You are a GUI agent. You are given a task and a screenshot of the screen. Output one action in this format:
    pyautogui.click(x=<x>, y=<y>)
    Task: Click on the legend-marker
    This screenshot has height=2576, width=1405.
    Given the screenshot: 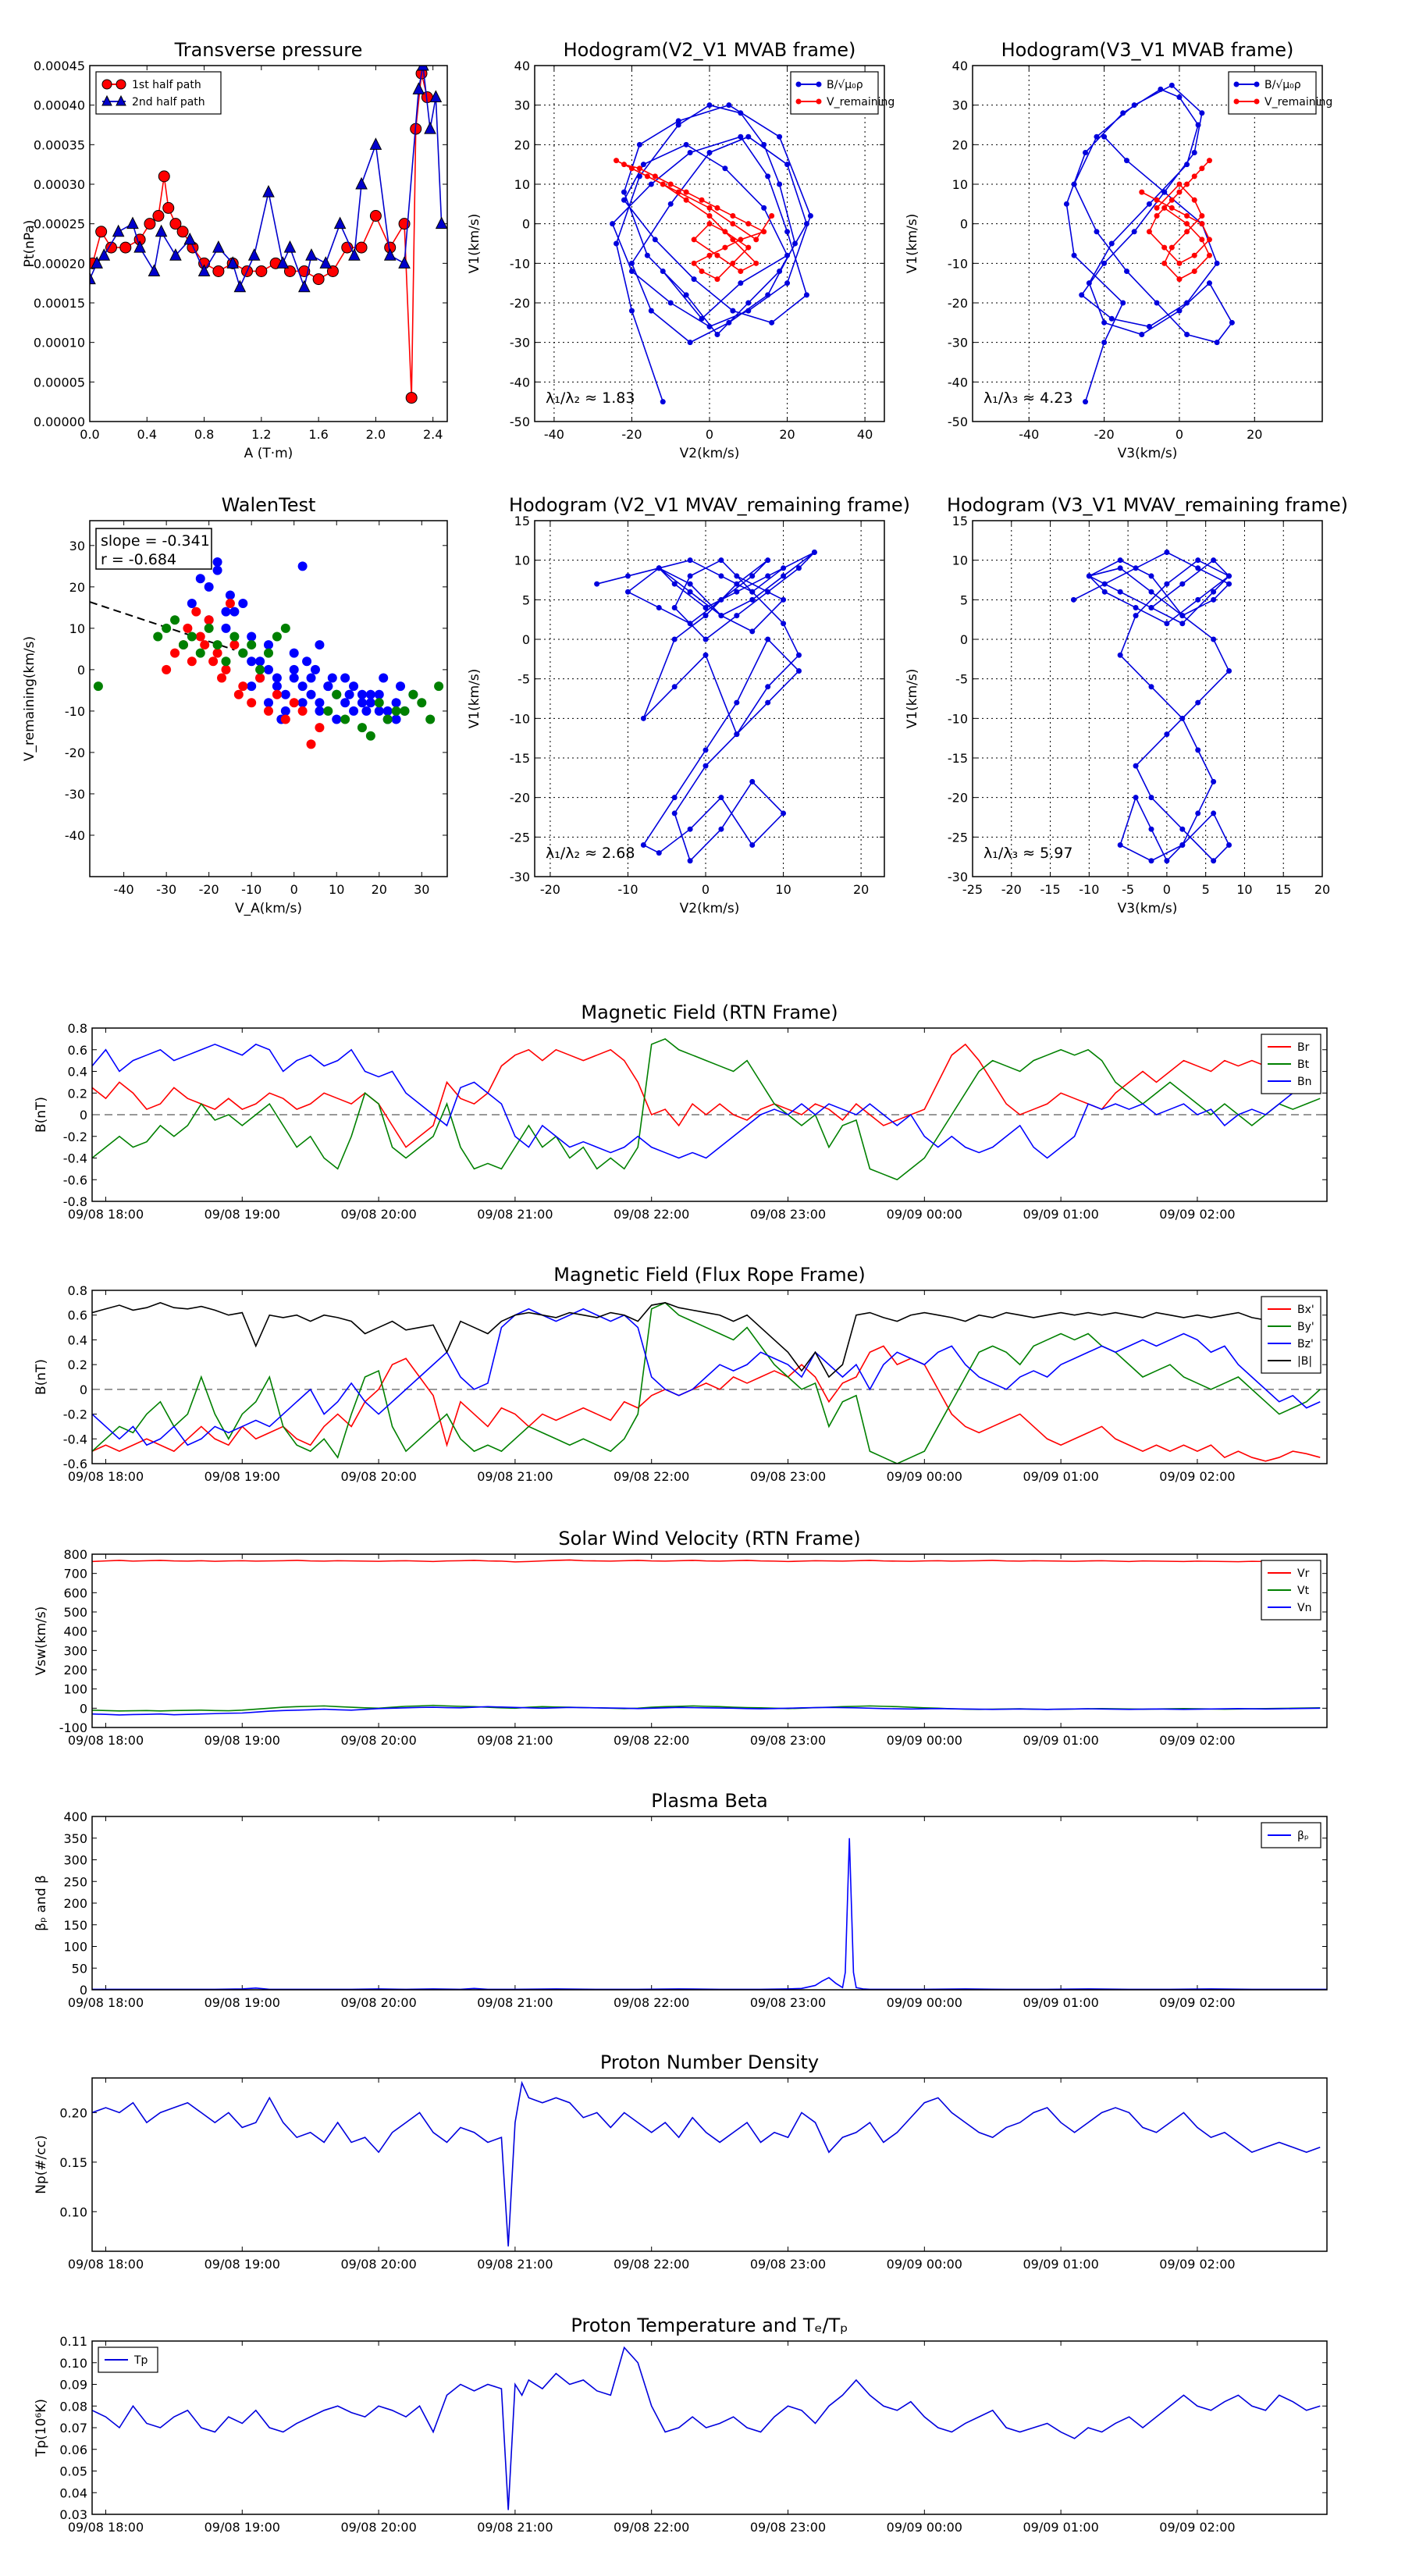 What is the action you would take?
    pyautogui.click(x=819, y=84)
    